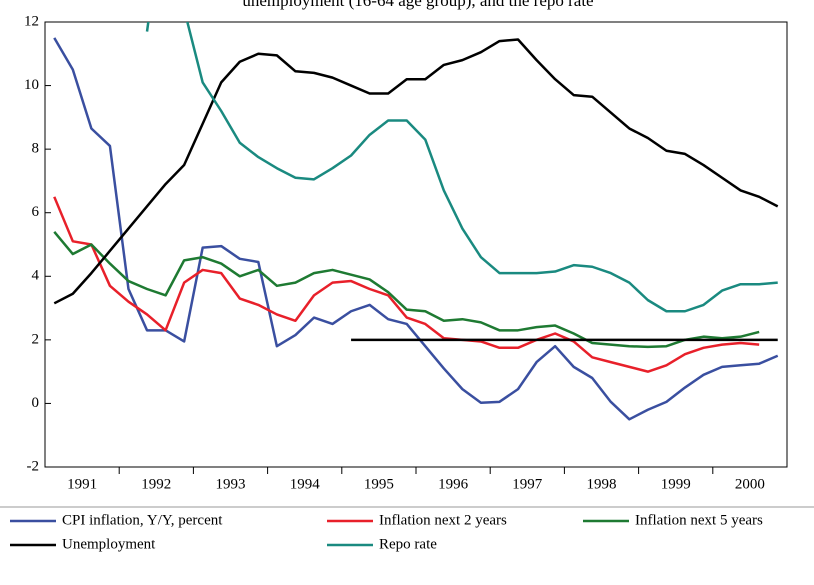 This screenshot has width=814, height=585. I want to click on y-tick-label: 0, so click(36, 403).